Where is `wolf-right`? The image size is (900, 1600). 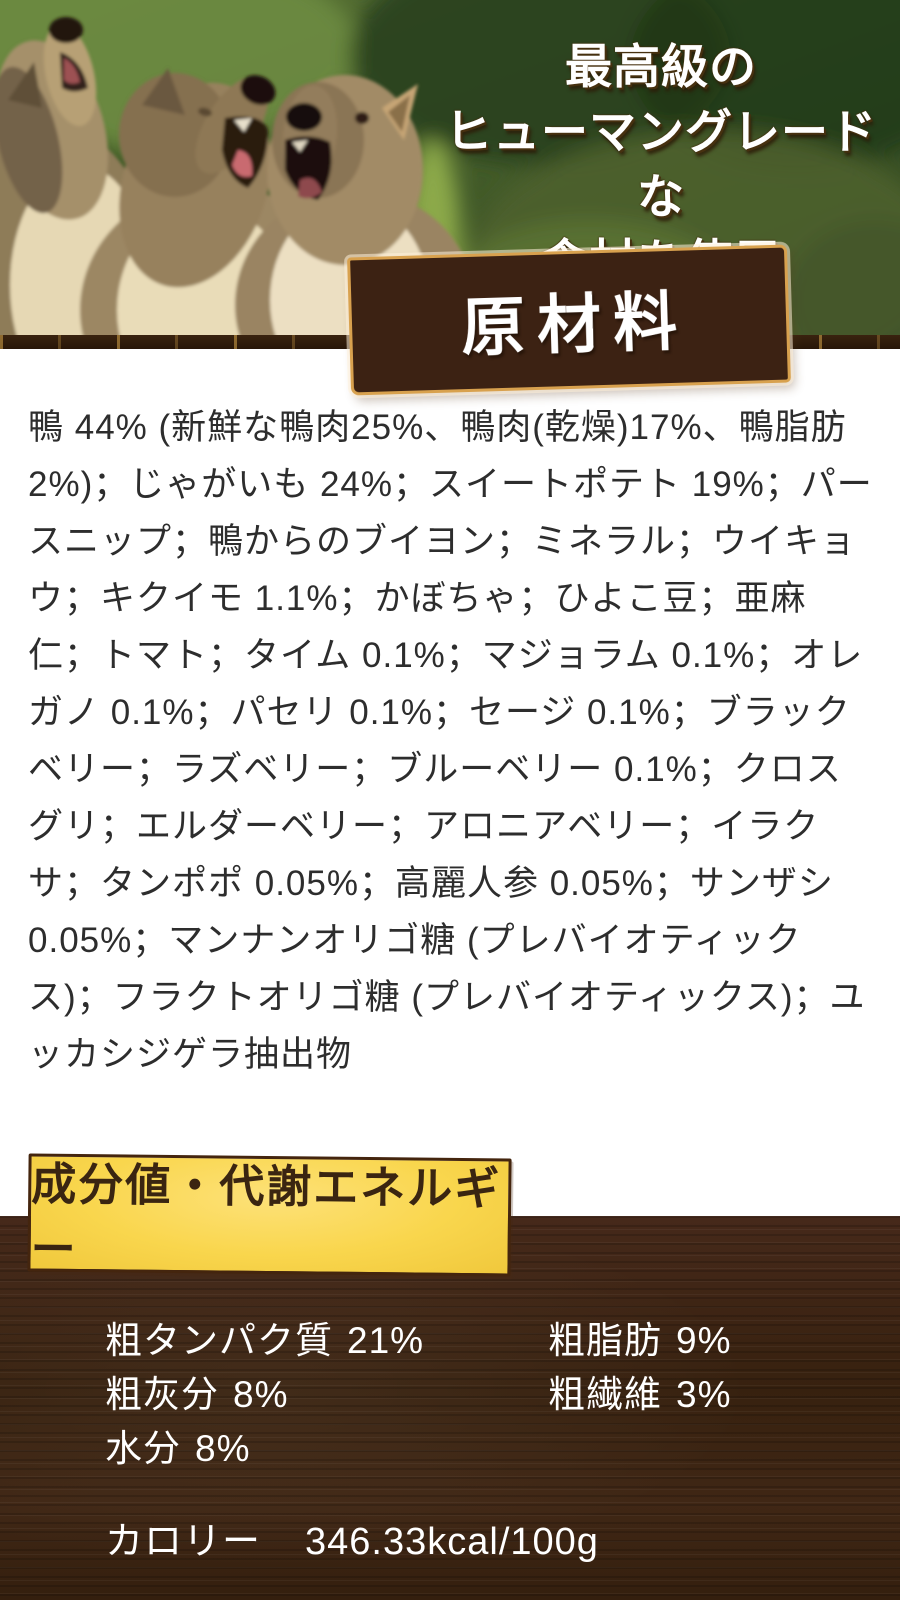 wolf-right is located at coordinates (355, 206).